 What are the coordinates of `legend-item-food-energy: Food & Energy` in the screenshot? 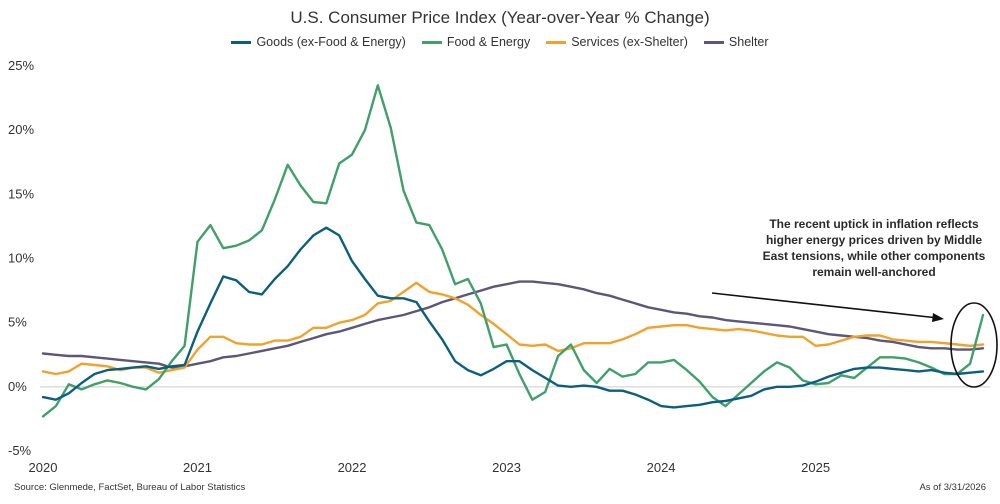 It's located at (476, 42).